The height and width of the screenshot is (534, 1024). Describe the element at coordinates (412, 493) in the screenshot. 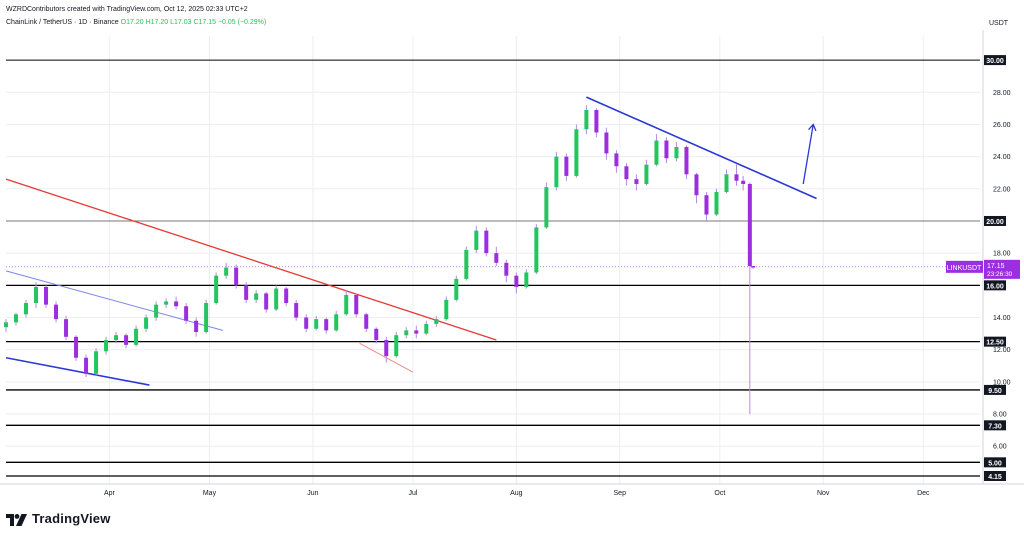

I see `x-tick-label: Jul` at that location.